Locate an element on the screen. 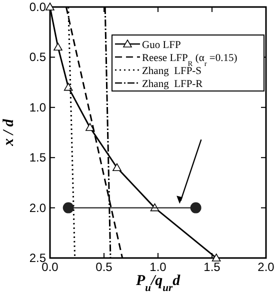 This screenshot has width=276, height=296. x-tick-label: 2.0 is located at coordinates (266, 267).